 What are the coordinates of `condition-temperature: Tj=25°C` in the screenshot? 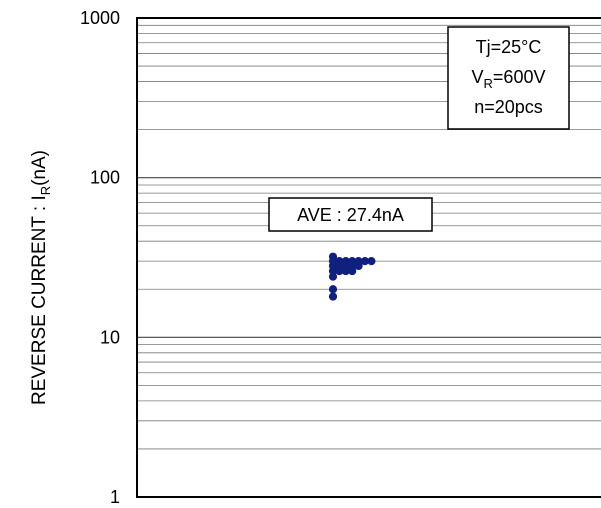 It's located at (509, 47).